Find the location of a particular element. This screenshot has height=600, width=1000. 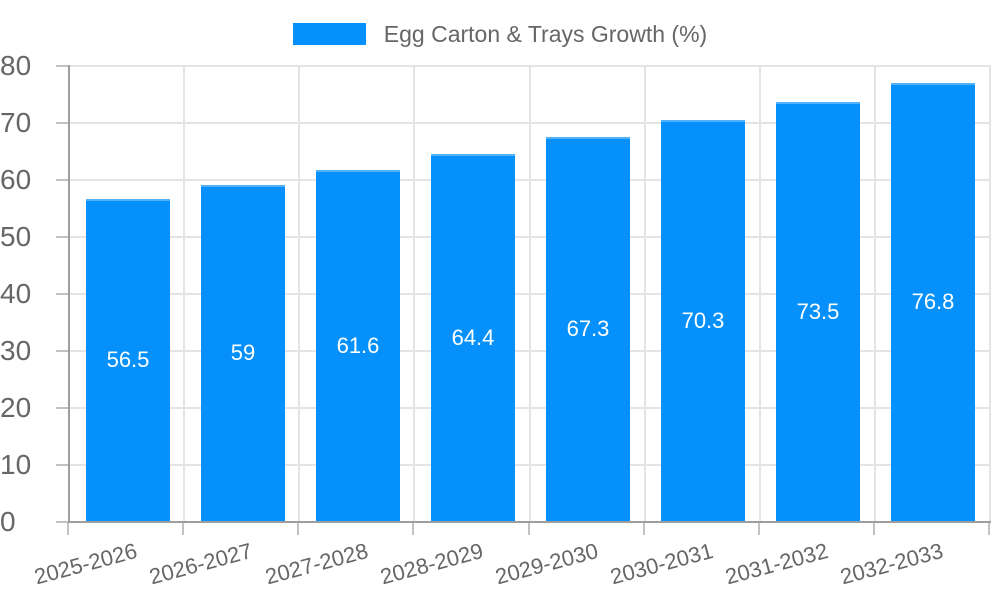

y-tick-label: 30 is located at coordinates (16, 350).